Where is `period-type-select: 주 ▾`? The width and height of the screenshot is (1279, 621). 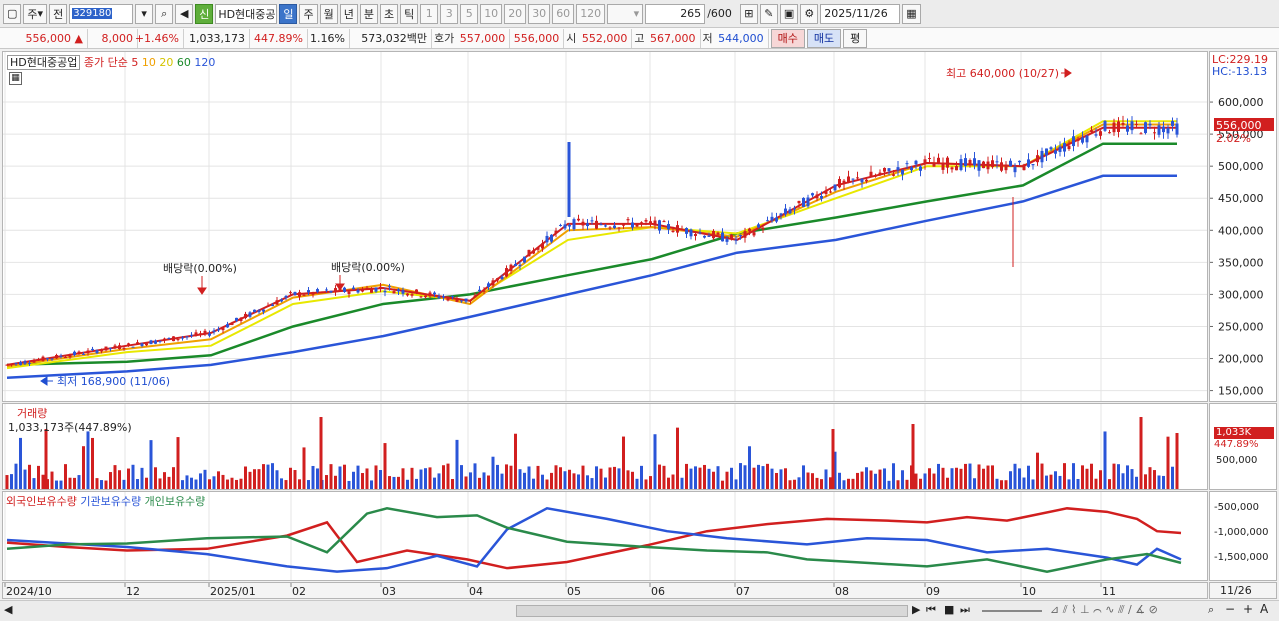 period-type-select: 주 ▾ is located at coordinates (35, 13).